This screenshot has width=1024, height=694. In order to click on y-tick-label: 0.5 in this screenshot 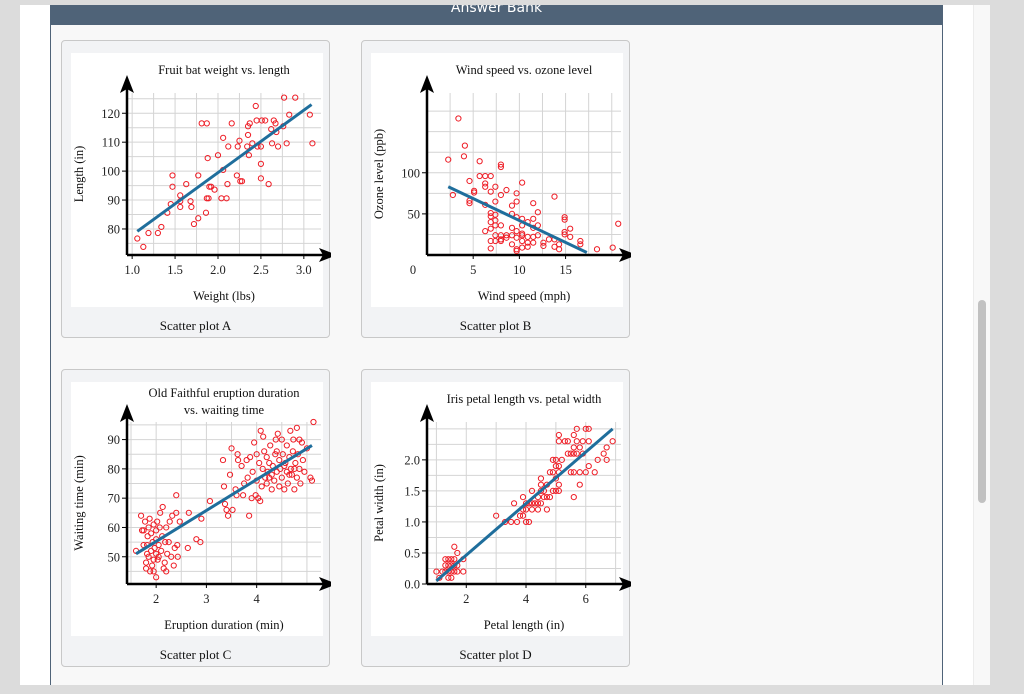, I will do `click(412, 553)`.